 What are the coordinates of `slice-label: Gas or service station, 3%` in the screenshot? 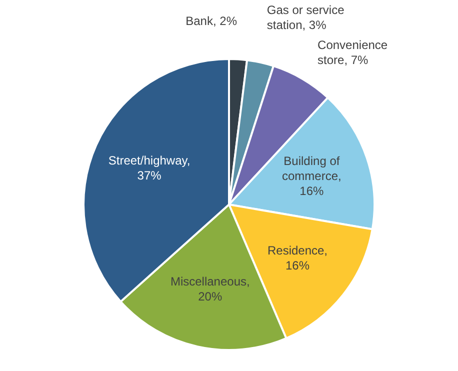 It's located at (305, 17).